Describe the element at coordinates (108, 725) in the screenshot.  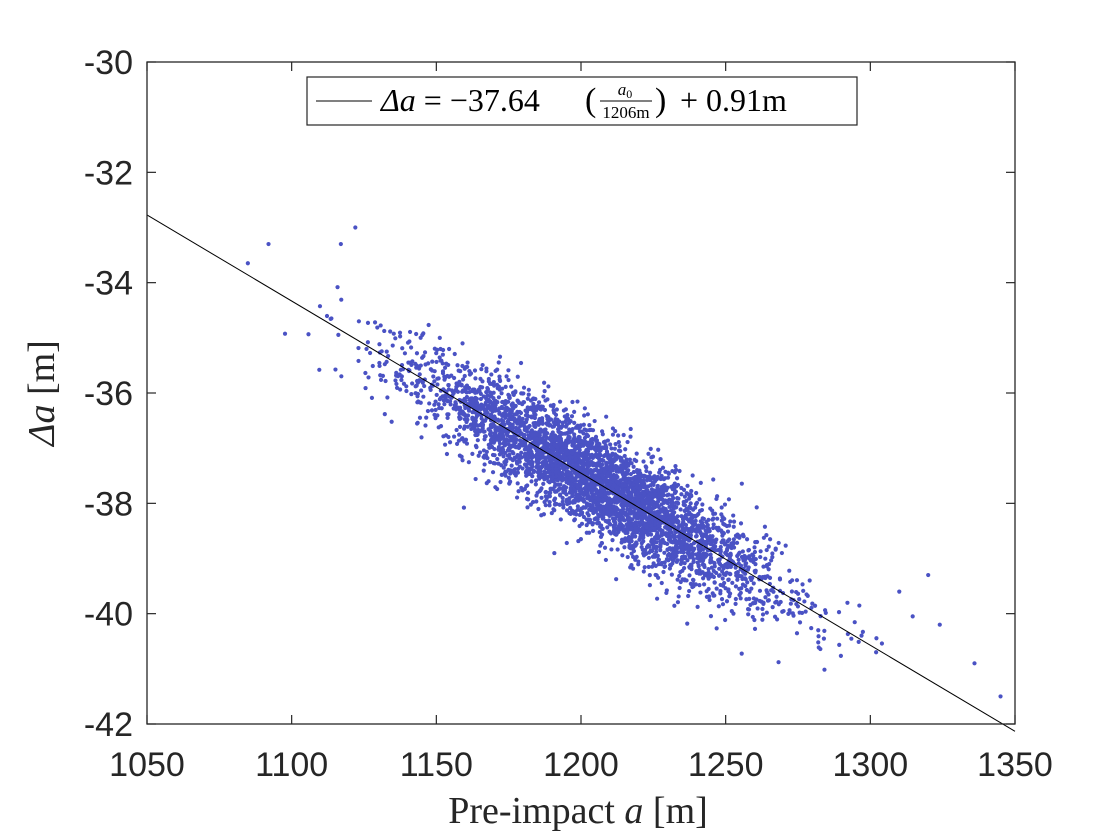
I see `y-tick-label: -42` at that location.